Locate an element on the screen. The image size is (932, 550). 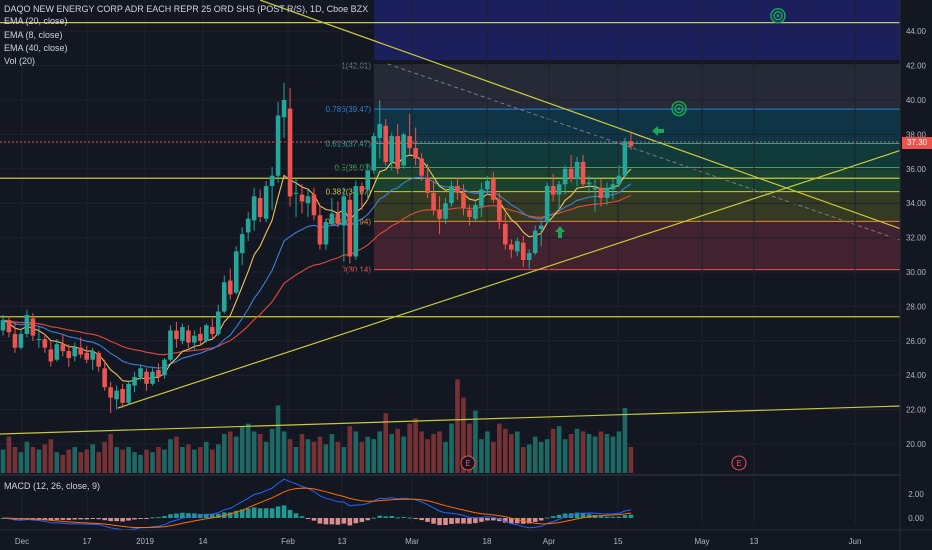
time-tick-label: May is located at coordinates (701, 541).